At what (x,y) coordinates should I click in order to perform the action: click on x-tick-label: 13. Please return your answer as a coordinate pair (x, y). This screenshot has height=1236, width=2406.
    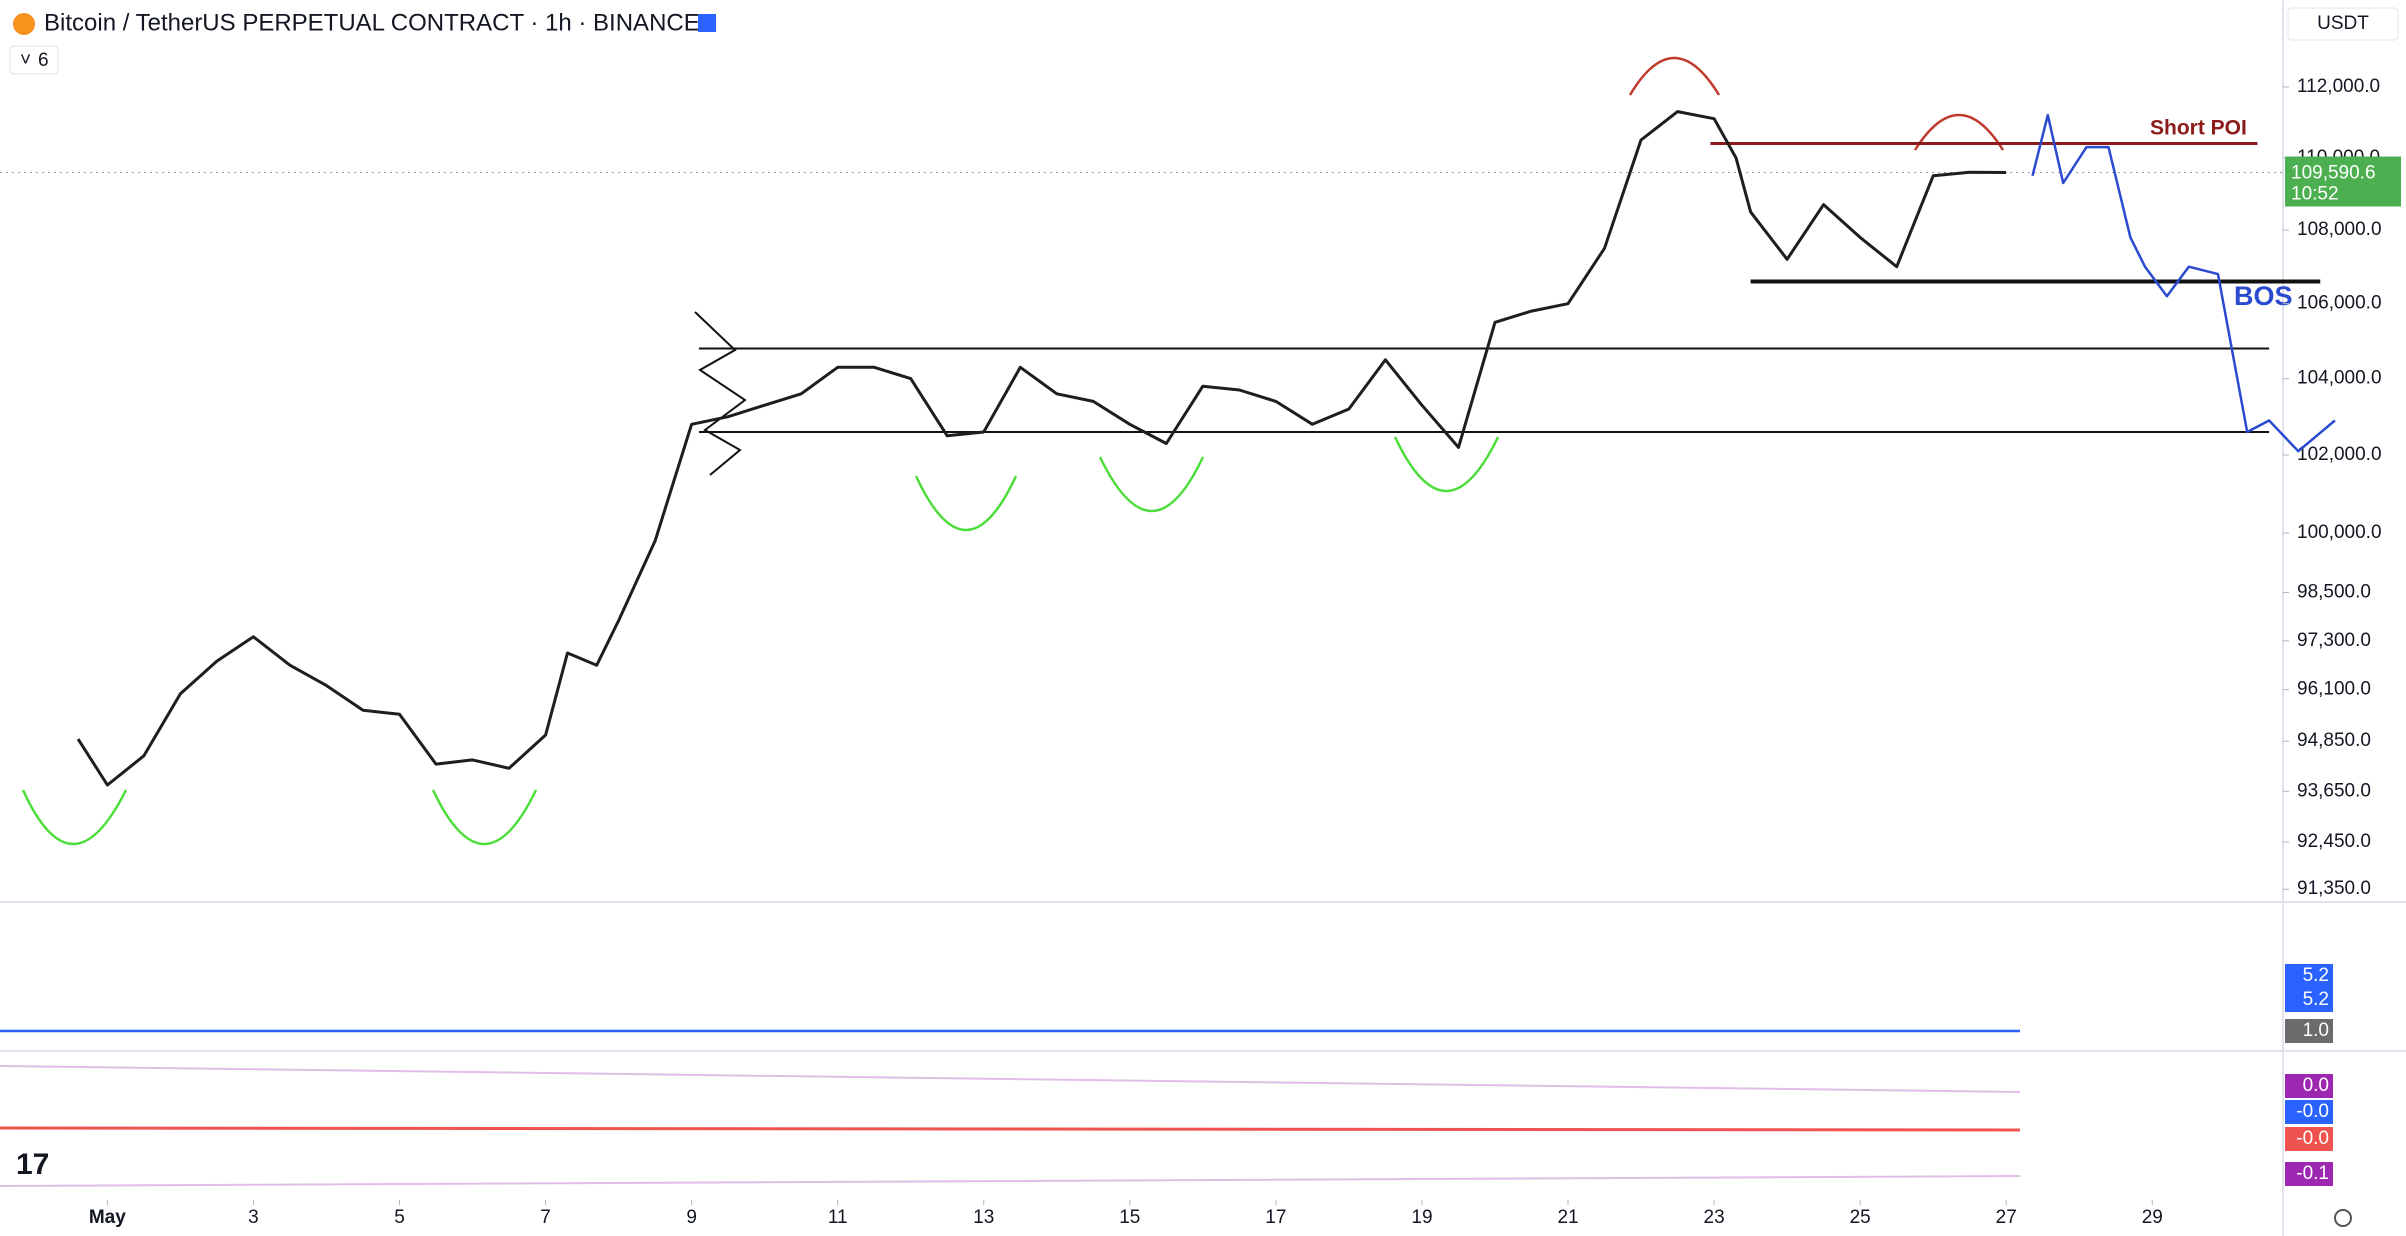
    Looking at the image, I should click on (983, 1217).